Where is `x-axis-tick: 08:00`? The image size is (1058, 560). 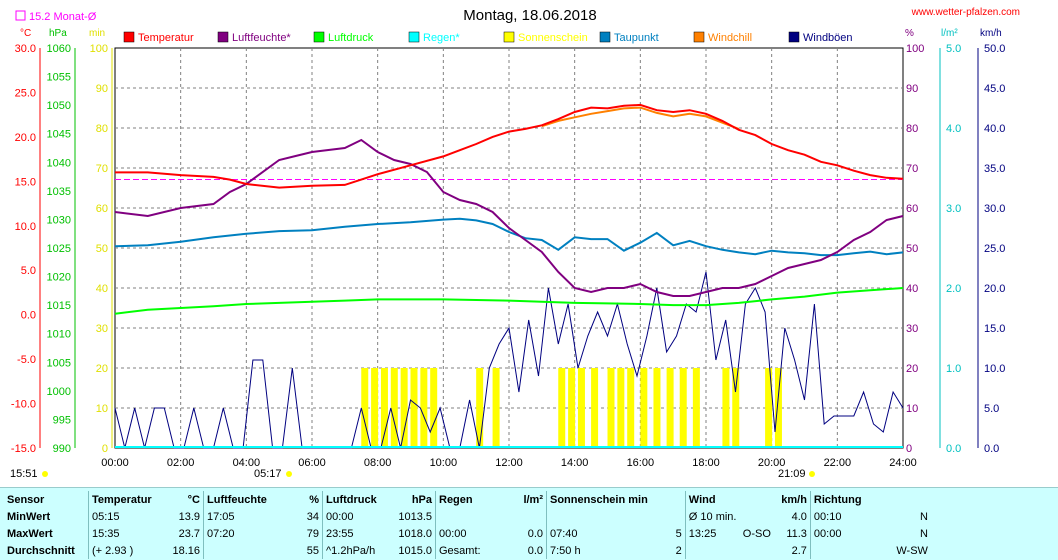
x-axis-tick: 08:00 is located at coordinates (378, 463).